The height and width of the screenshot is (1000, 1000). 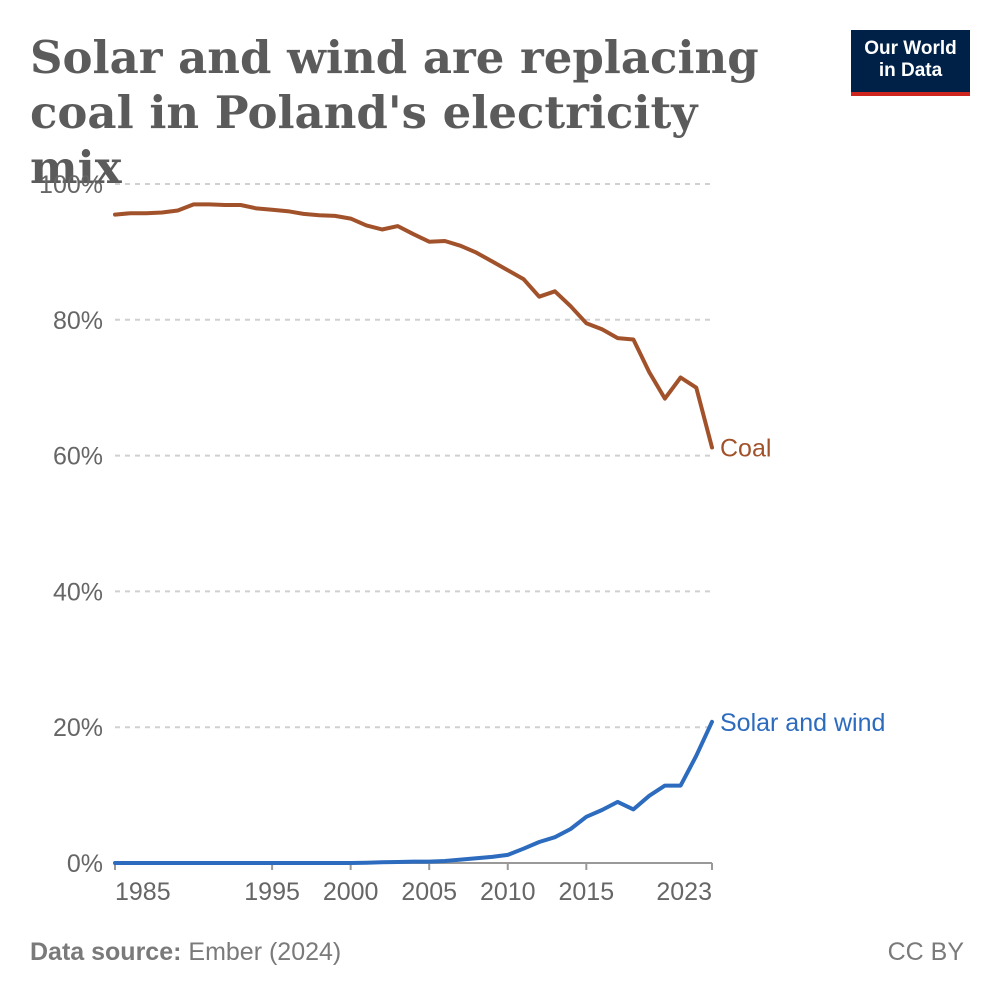 I want to click on y-axis-tick-labels: 0% 20% 40% 60% 80% 100%, so click(x=71, y=524).